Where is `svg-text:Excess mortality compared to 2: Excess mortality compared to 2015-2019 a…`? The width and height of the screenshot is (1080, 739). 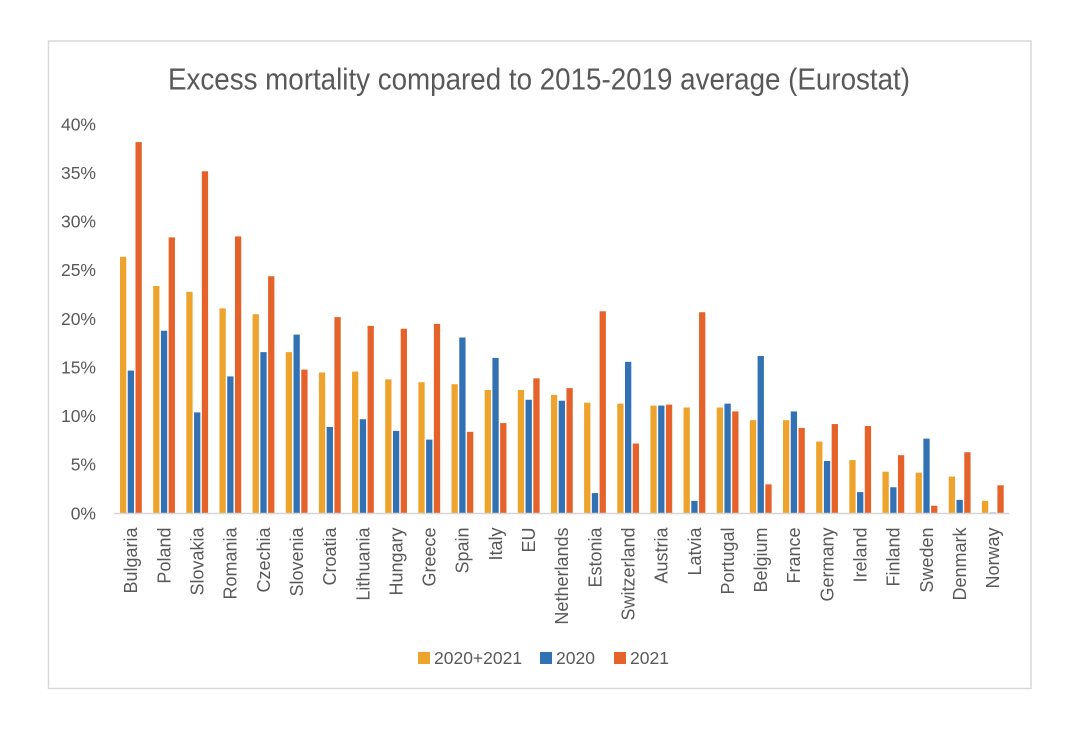 svg-text:Excess mortality compared to 2: Excess mortality compared to 2015-2019 a… is located at coordinates (539, 79).